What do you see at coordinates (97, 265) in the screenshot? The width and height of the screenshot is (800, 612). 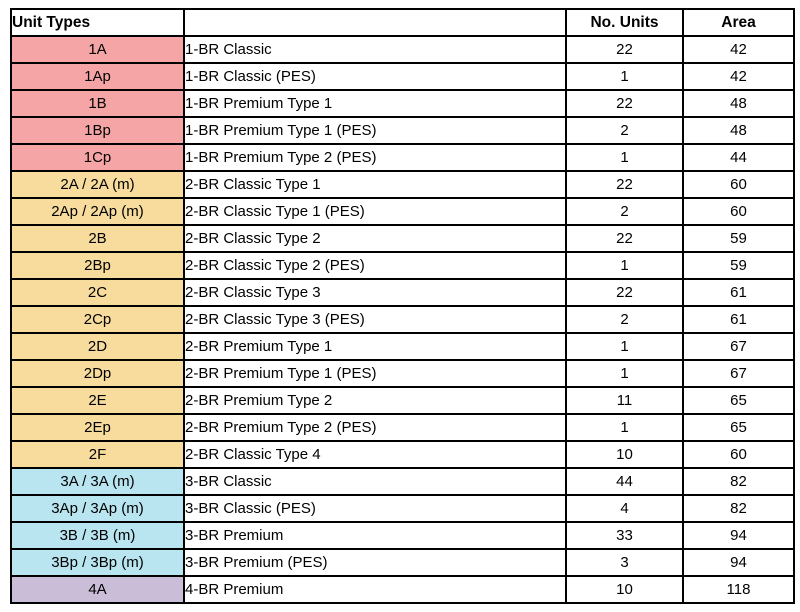 I see `unit-code-cell: 2Bp` at bounding box center [97, 265].